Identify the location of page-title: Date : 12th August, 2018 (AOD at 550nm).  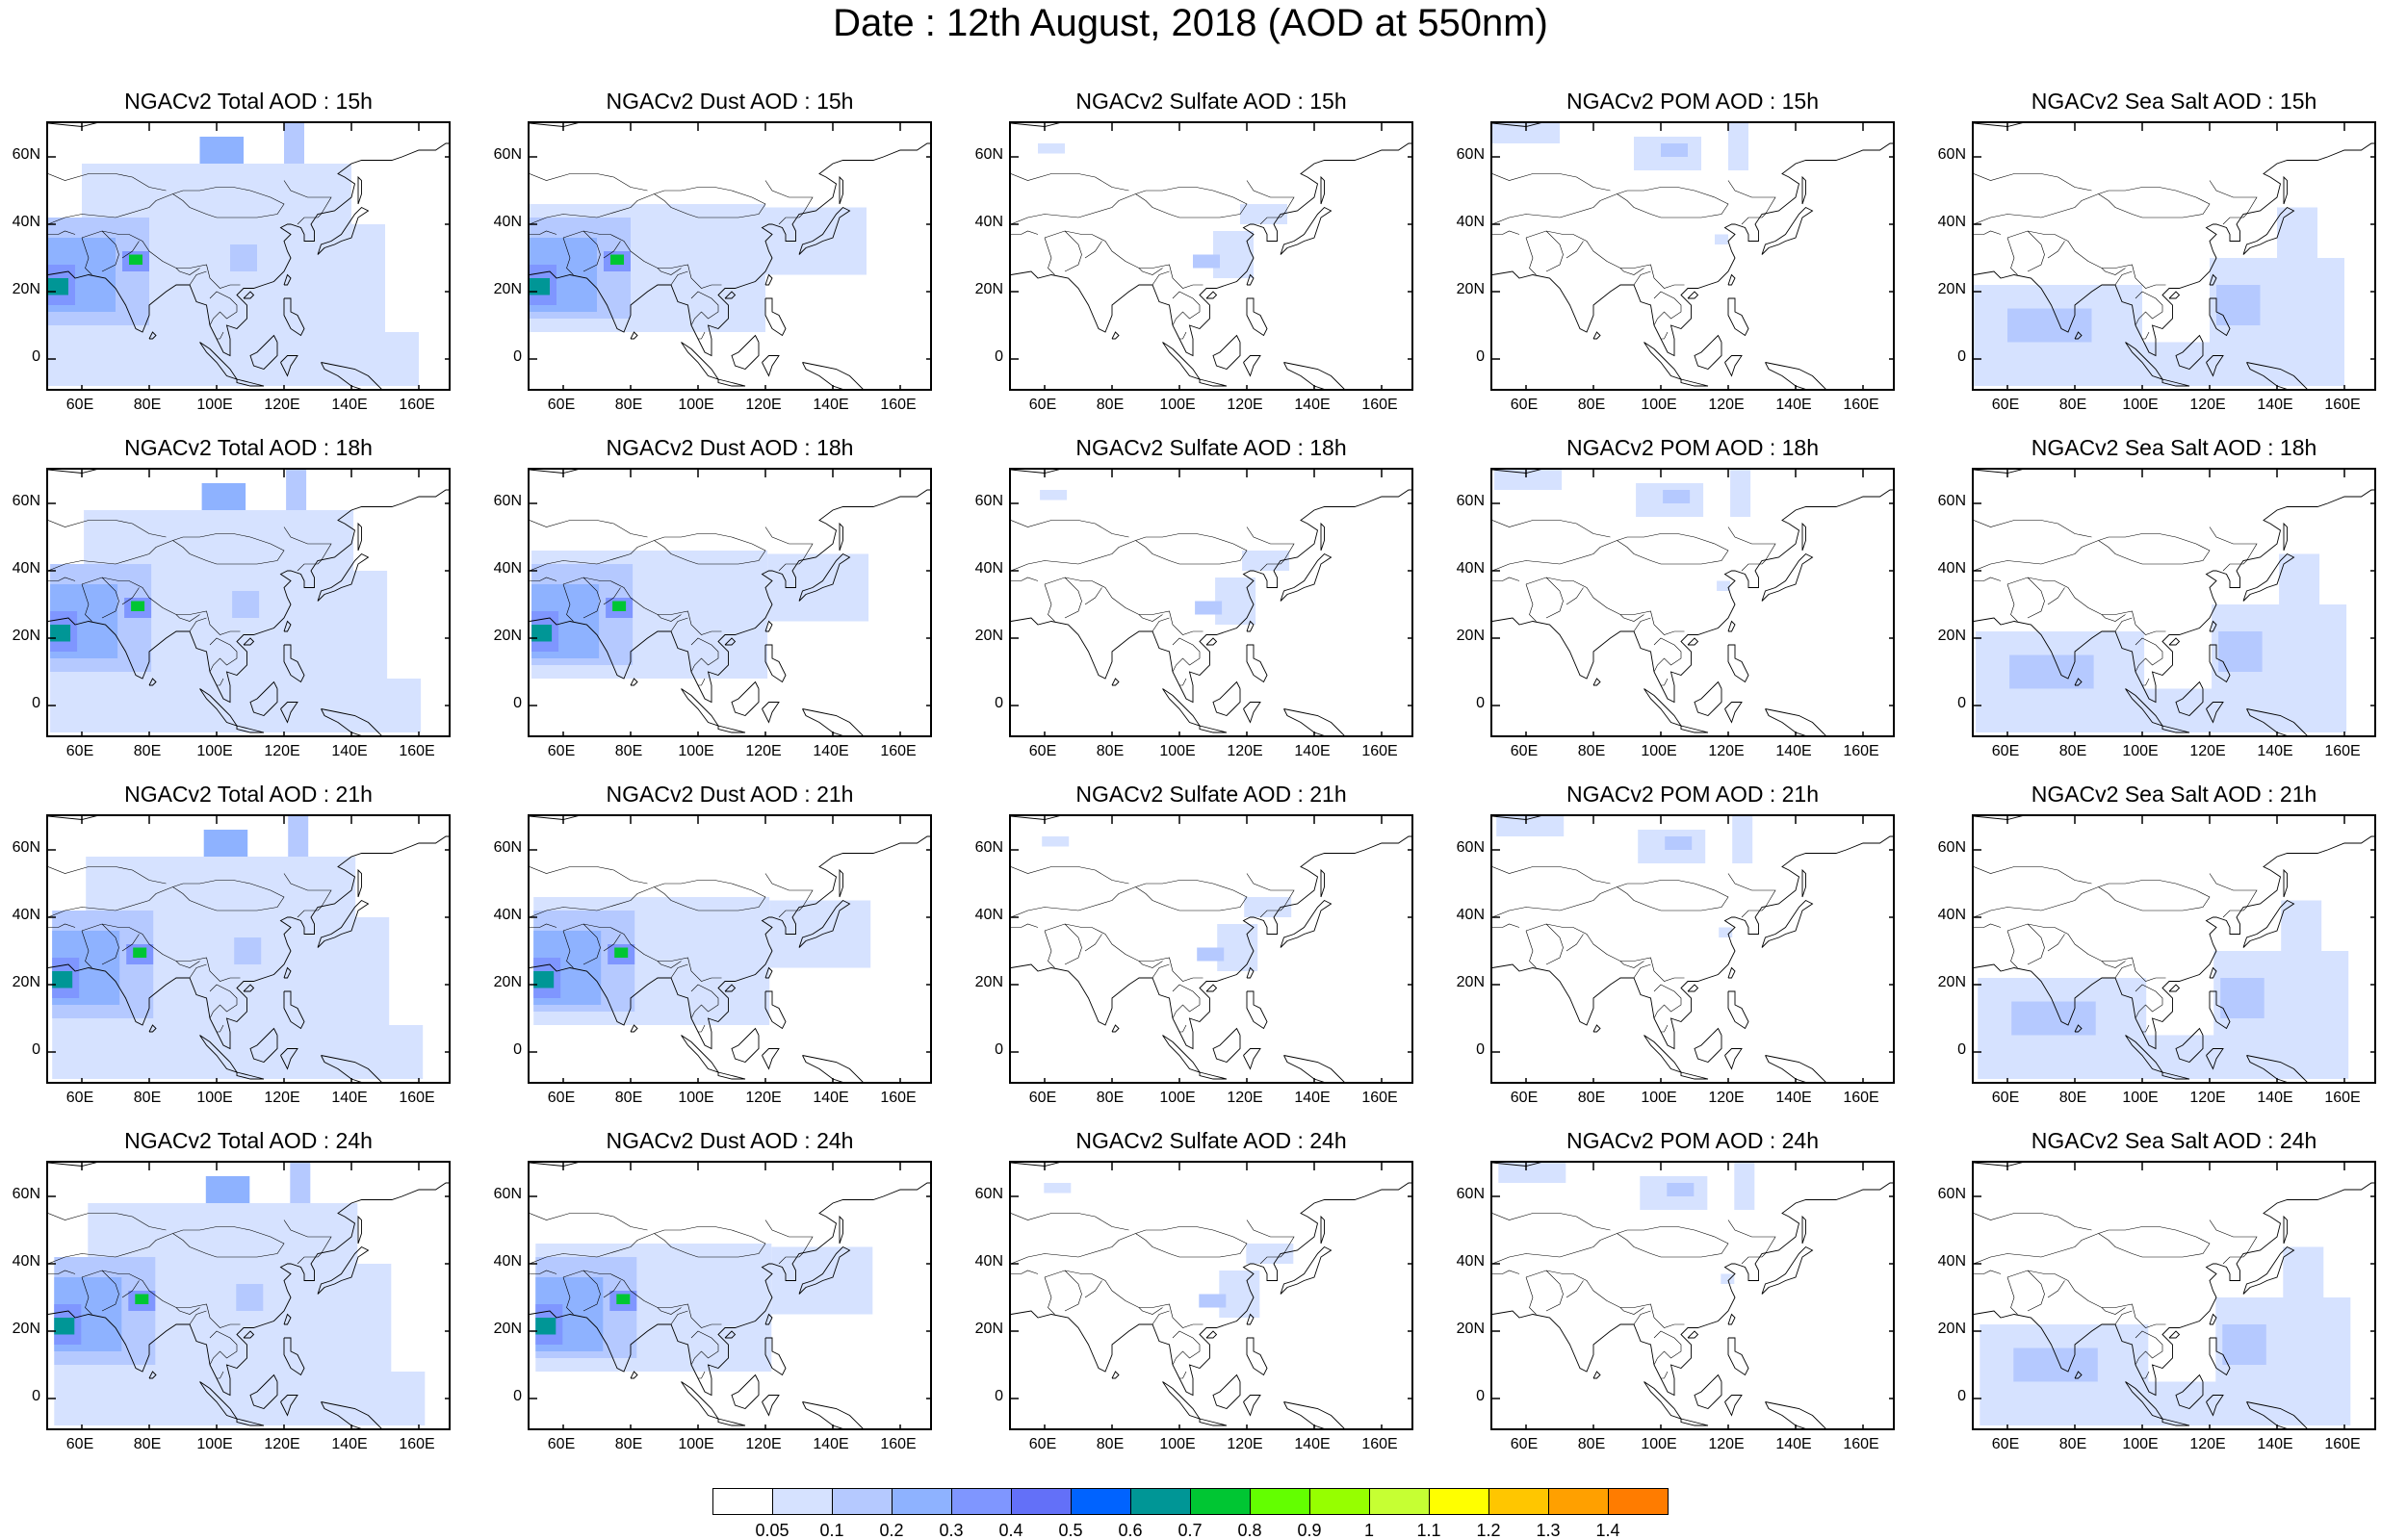
(1190, 23).